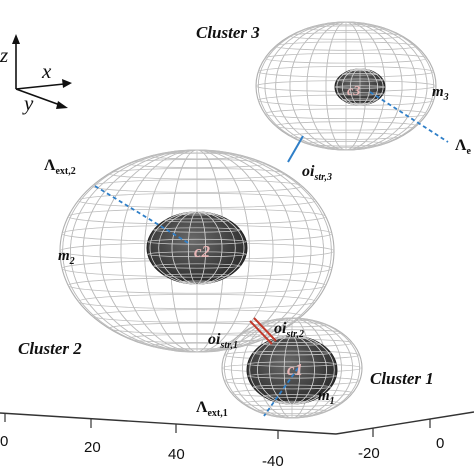 The height and width of the screenshot is (474, 474). I want to click on cluster-1-label: Cluster 1, so click(402, 378).